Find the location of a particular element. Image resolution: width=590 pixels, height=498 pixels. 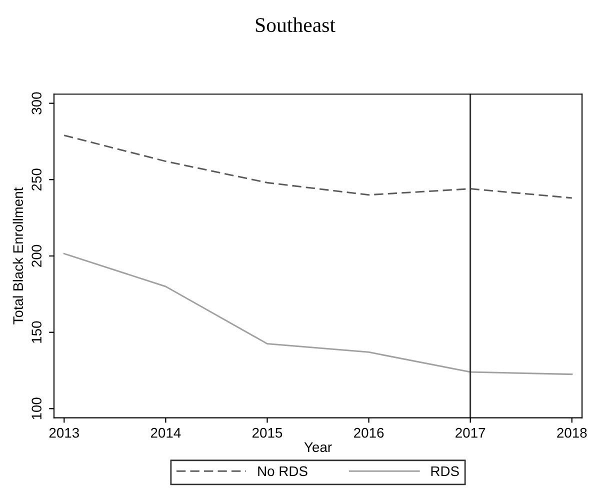

y-axis-title: Total Black Enrollment is located at coordinates (18, 255).